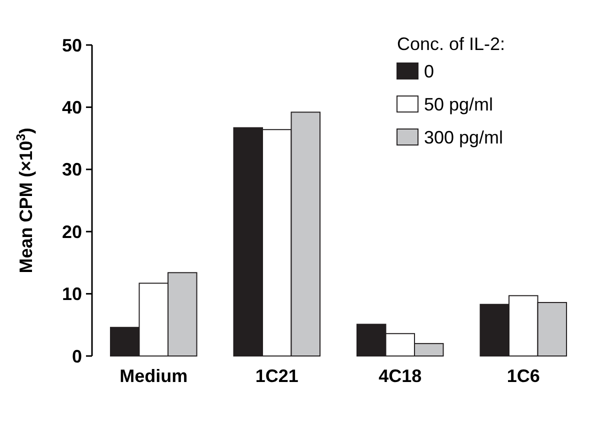  Describe the element at coordinates (523, 376) in the screenshot. I see `x-tick-label: 1C6` at that location.